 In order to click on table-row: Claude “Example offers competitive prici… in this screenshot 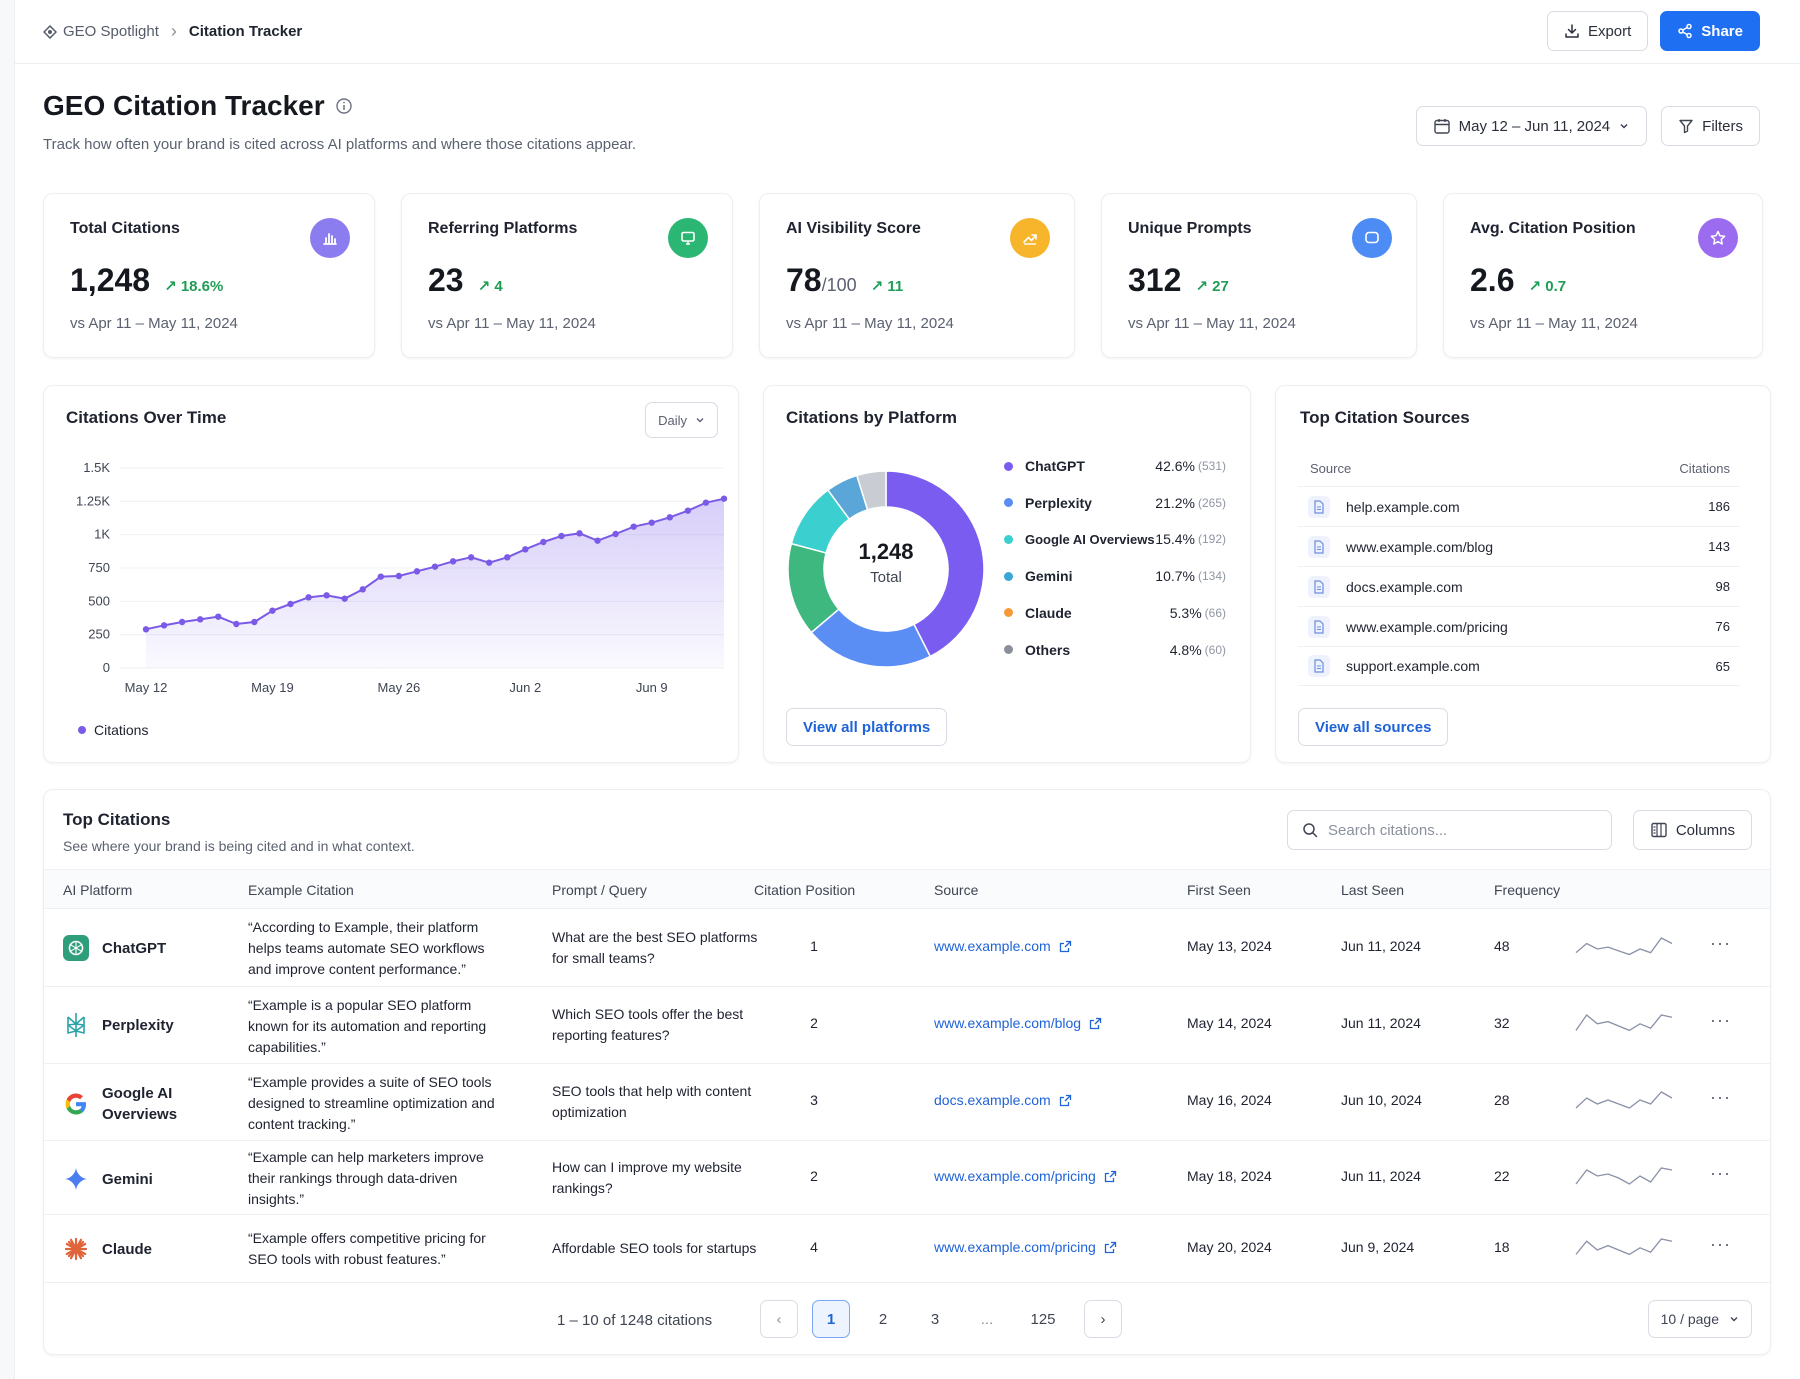, I will do `click(907, 1249)`.